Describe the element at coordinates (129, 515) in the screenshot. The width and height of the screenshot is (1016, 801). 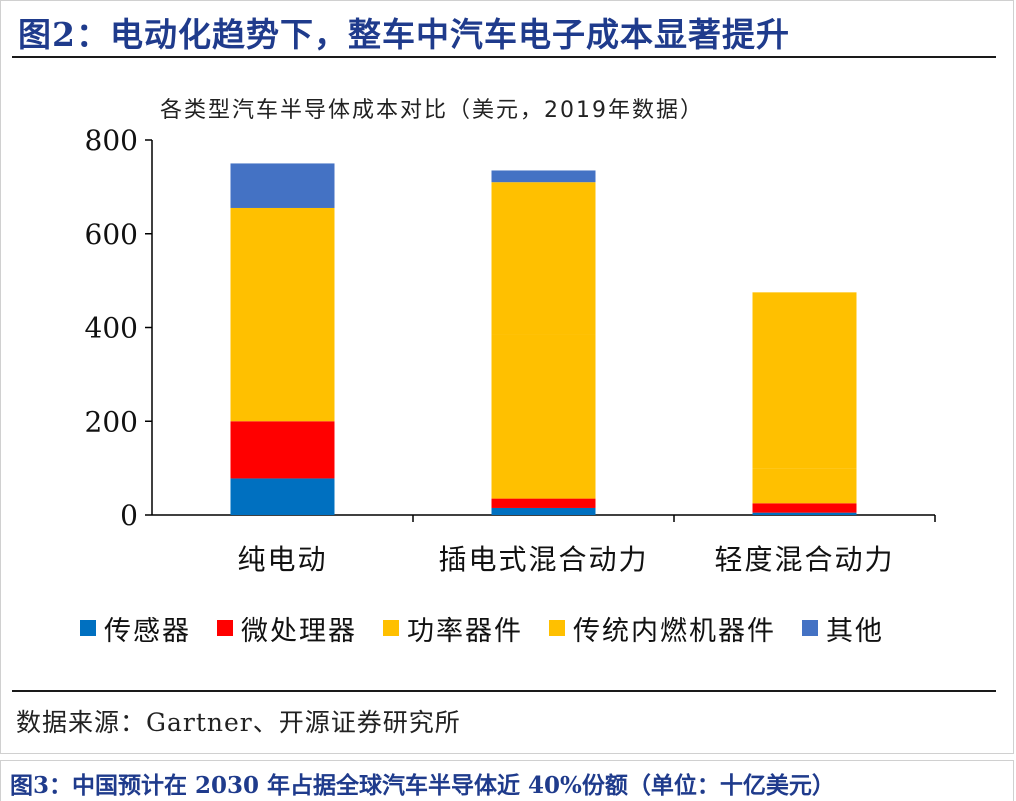
I see `y-tick-label: 0` at that location.